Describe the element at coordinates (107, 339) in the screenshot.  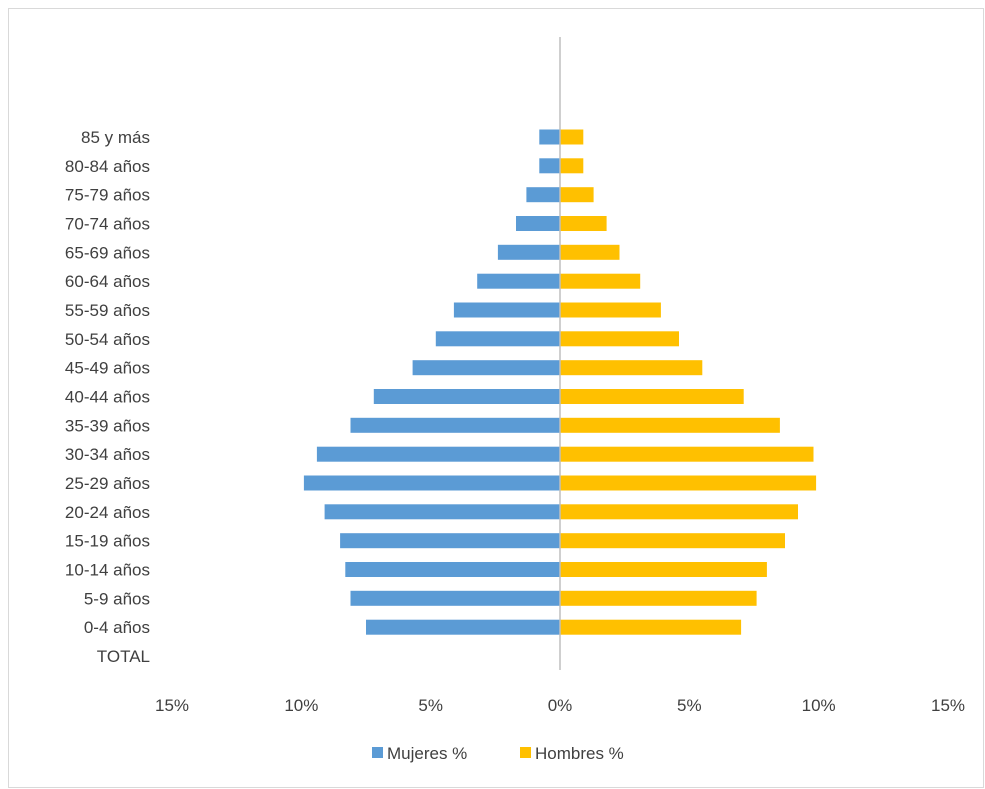
I see `category-label: 50-54 años` at that location.